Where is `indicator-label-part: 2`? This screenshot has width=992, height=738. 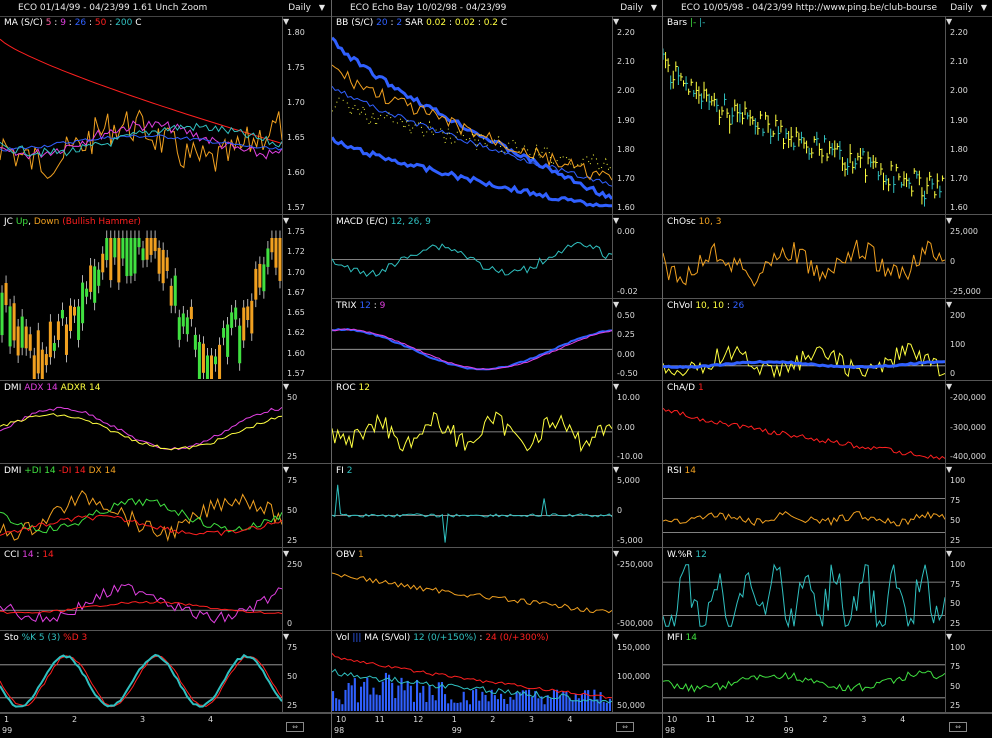 indicator-label-part: 2 is located at coordinates (399, 23).